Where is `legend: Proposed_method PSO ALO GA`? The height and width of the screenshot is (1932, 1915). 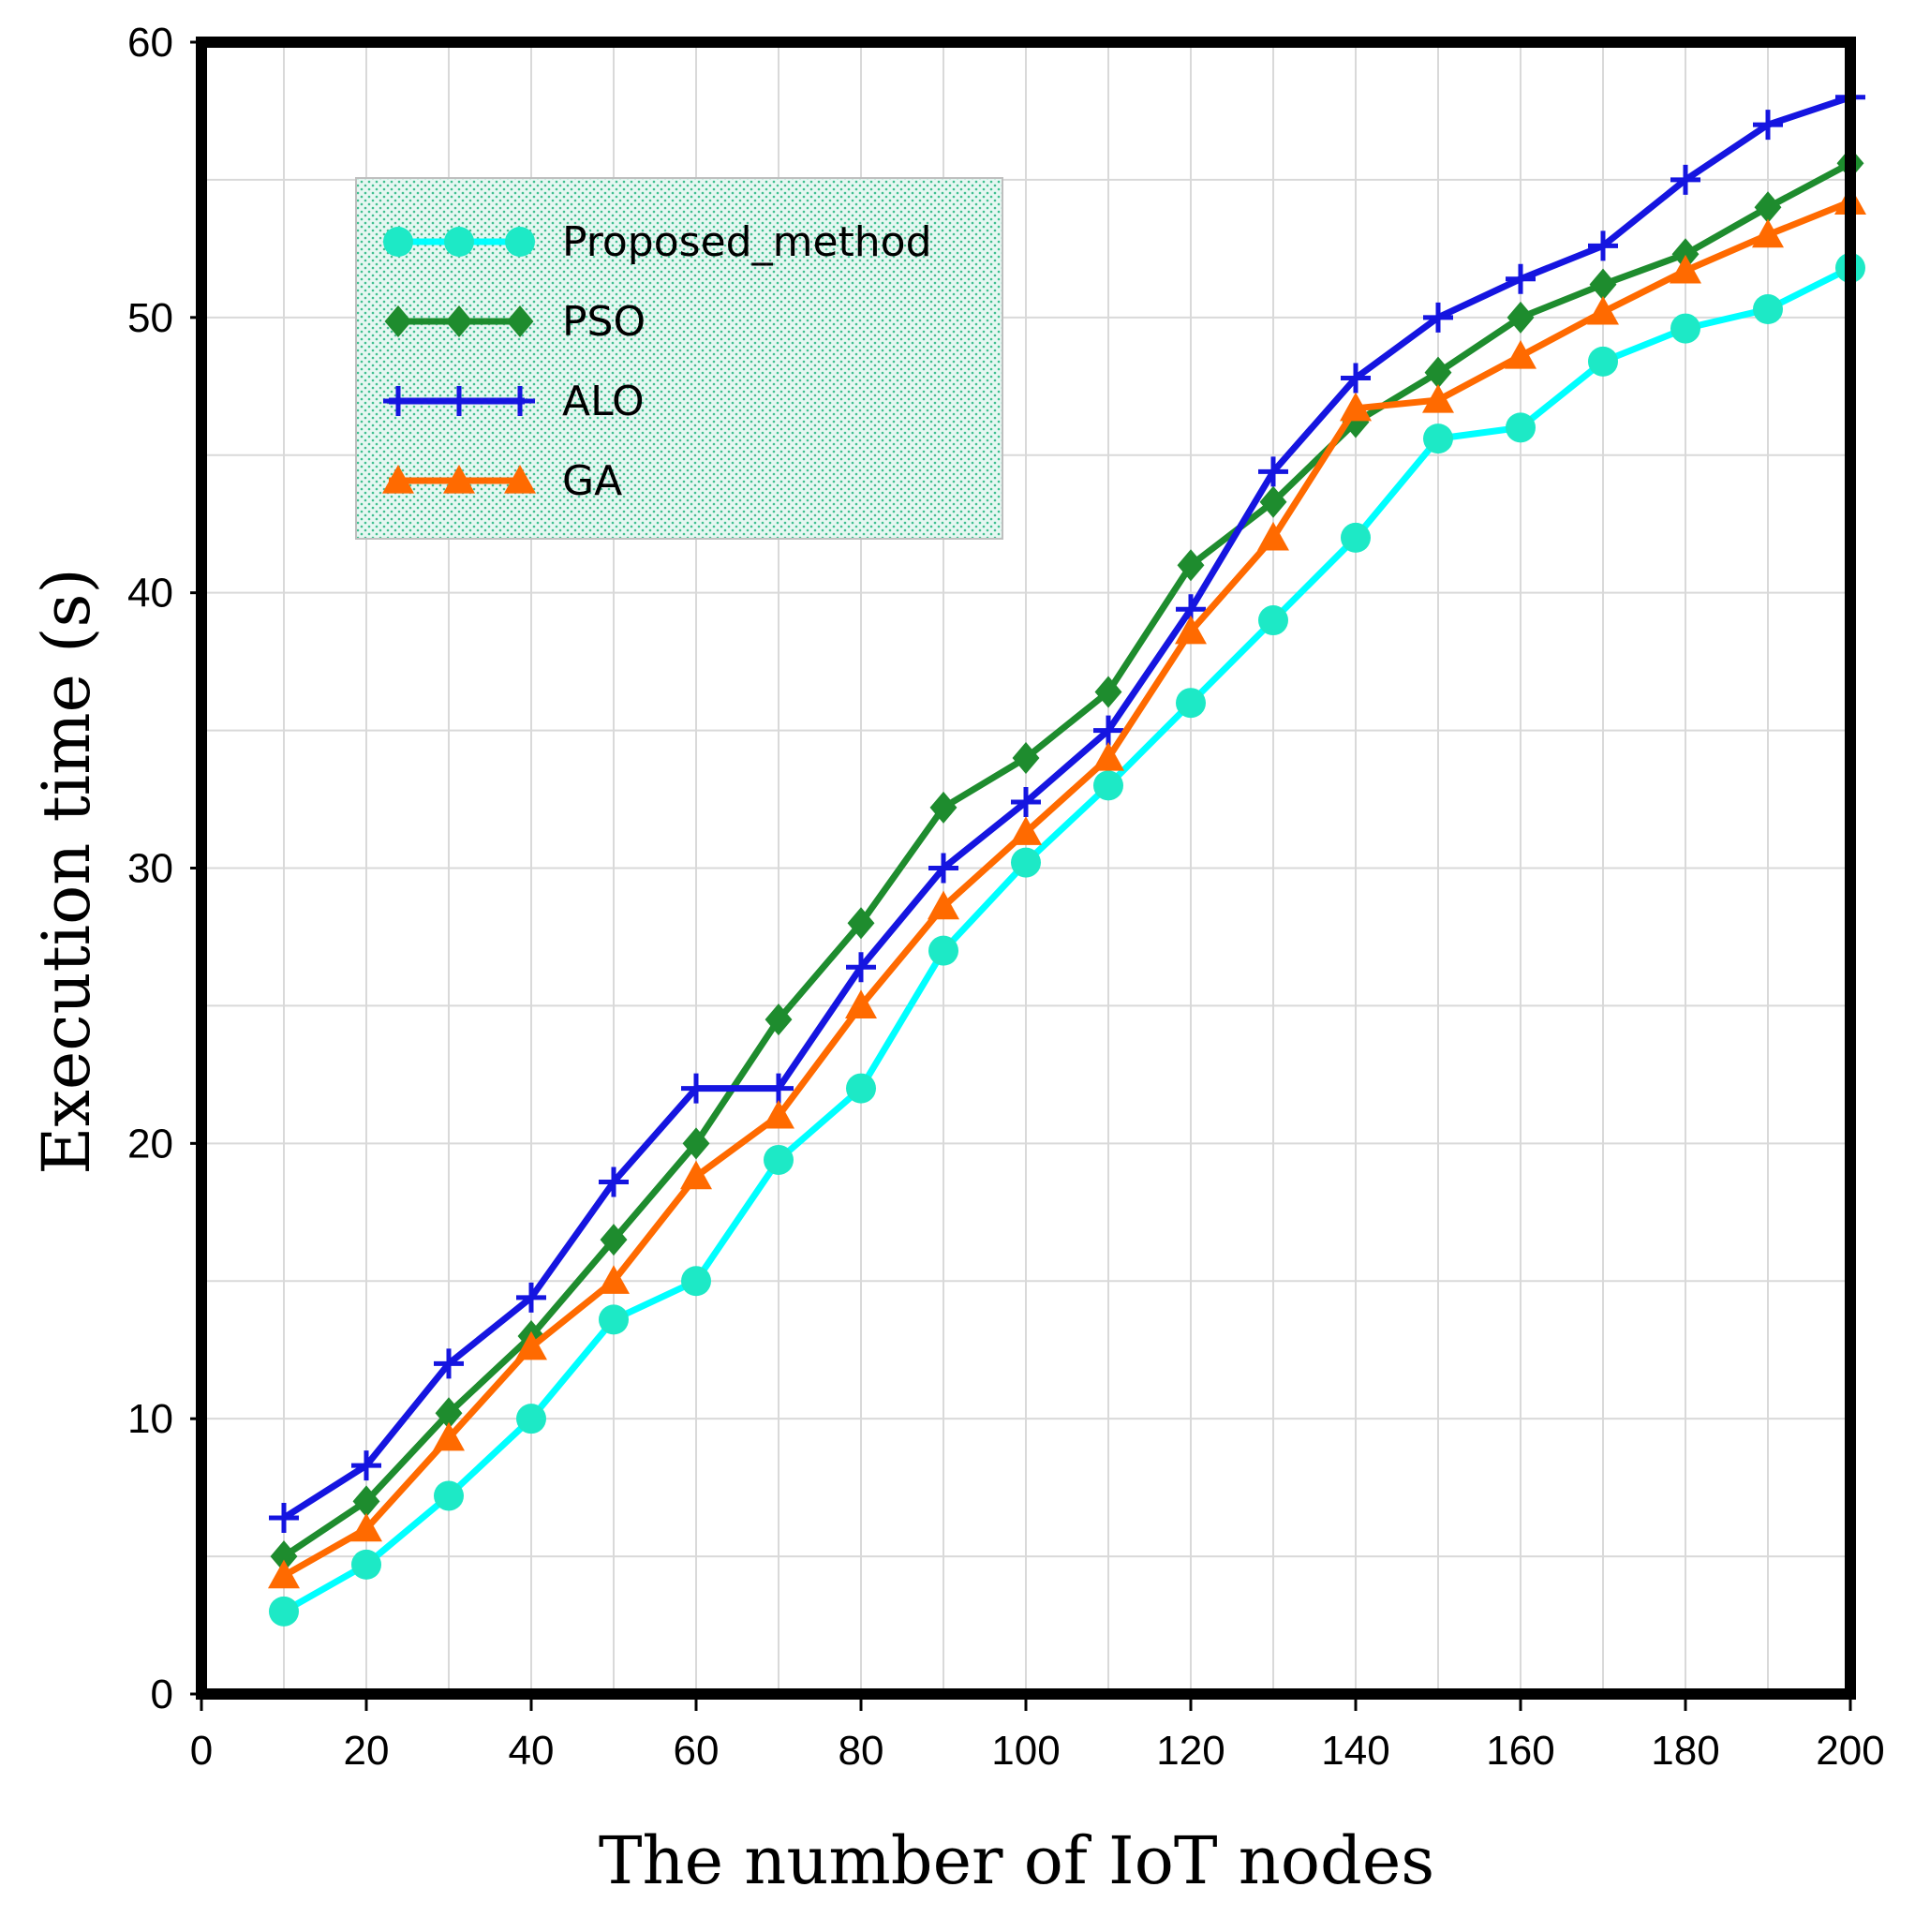 legend: Proposed_method PSO ALO GA is located at coordinates (679, 359).